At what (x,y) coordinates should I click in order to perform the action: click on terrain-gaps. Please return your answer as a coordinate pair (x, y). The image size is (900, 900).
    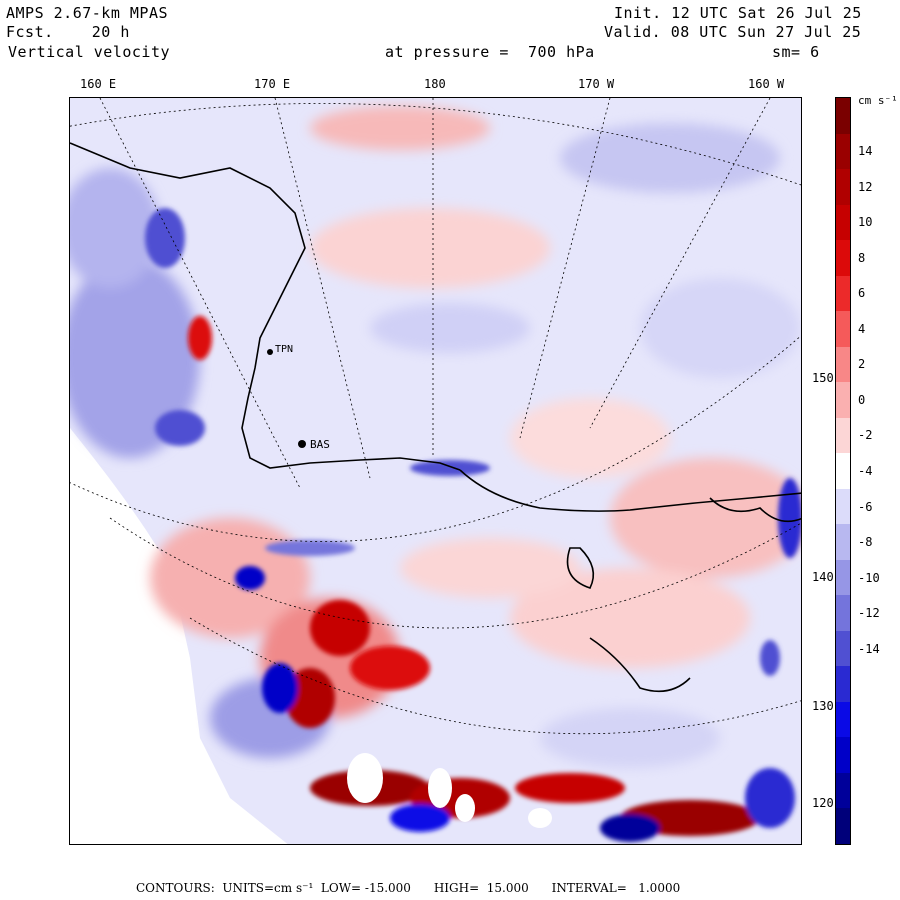
    Looking at the image, I should click on (449, 790).